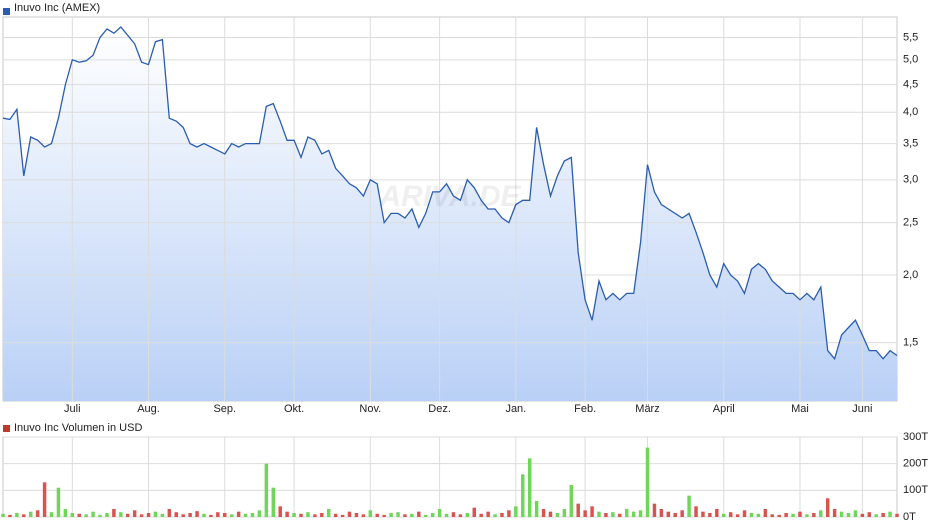 Image resolution: width=940 pixels, height=526 pixels. I want to click on y-tick-label: 2,0, so click(910, 275).